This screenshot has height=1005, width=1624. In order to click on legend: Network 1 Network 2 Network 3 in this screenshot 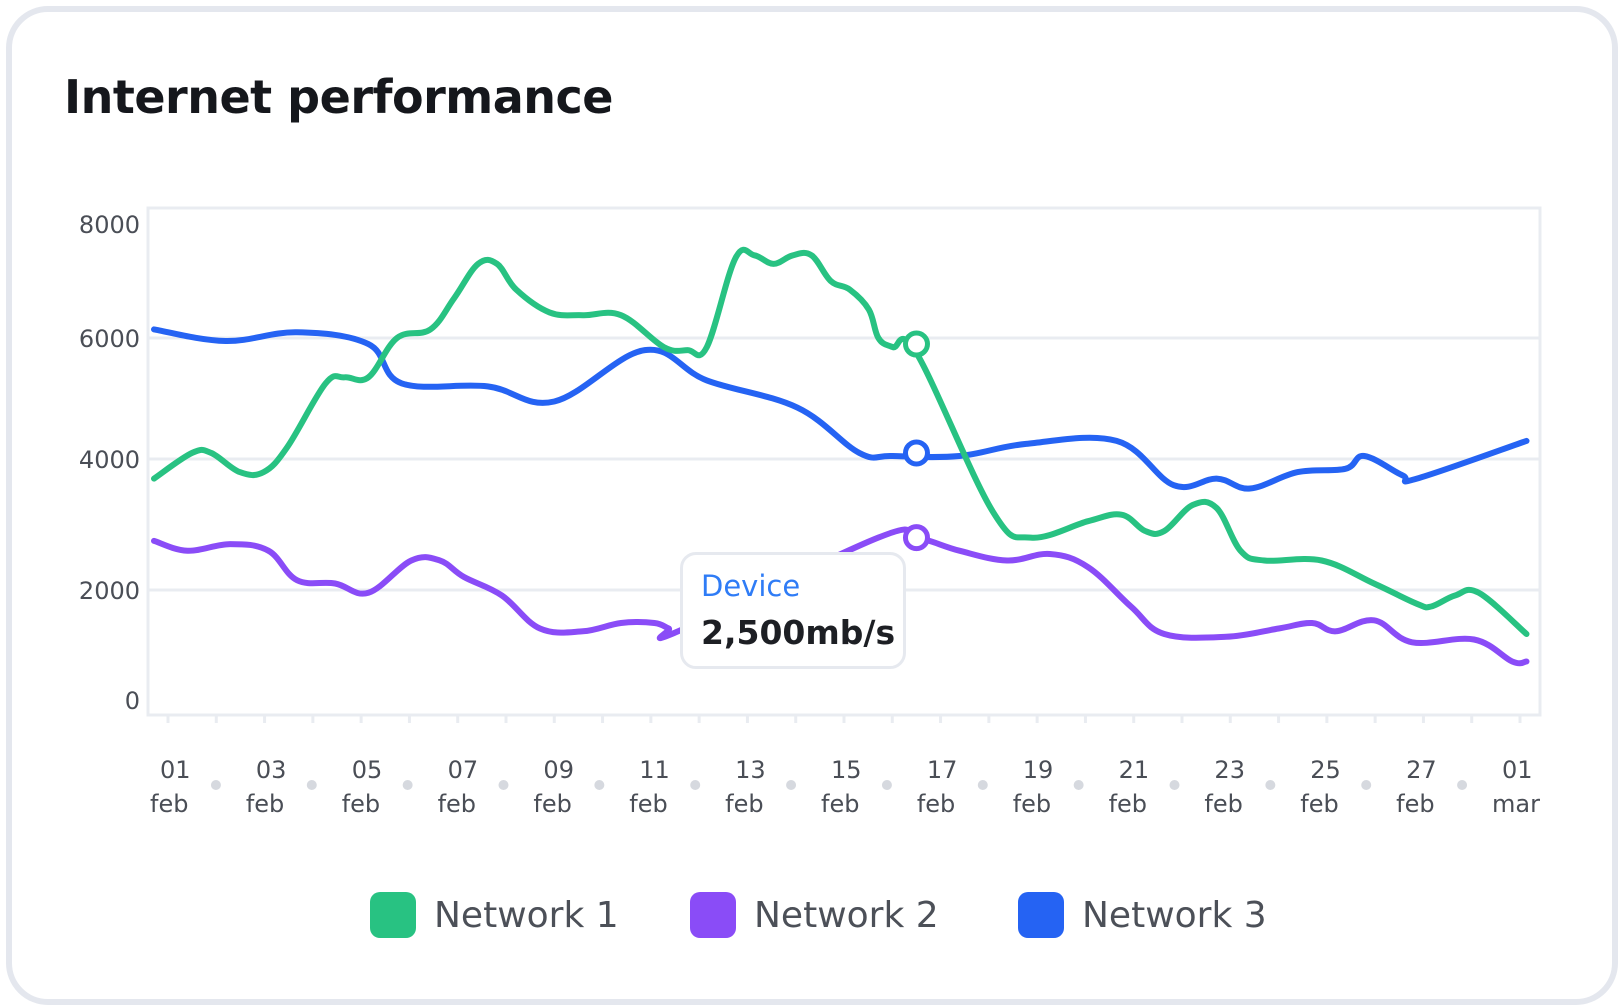, I will do `click(812, 915)`.